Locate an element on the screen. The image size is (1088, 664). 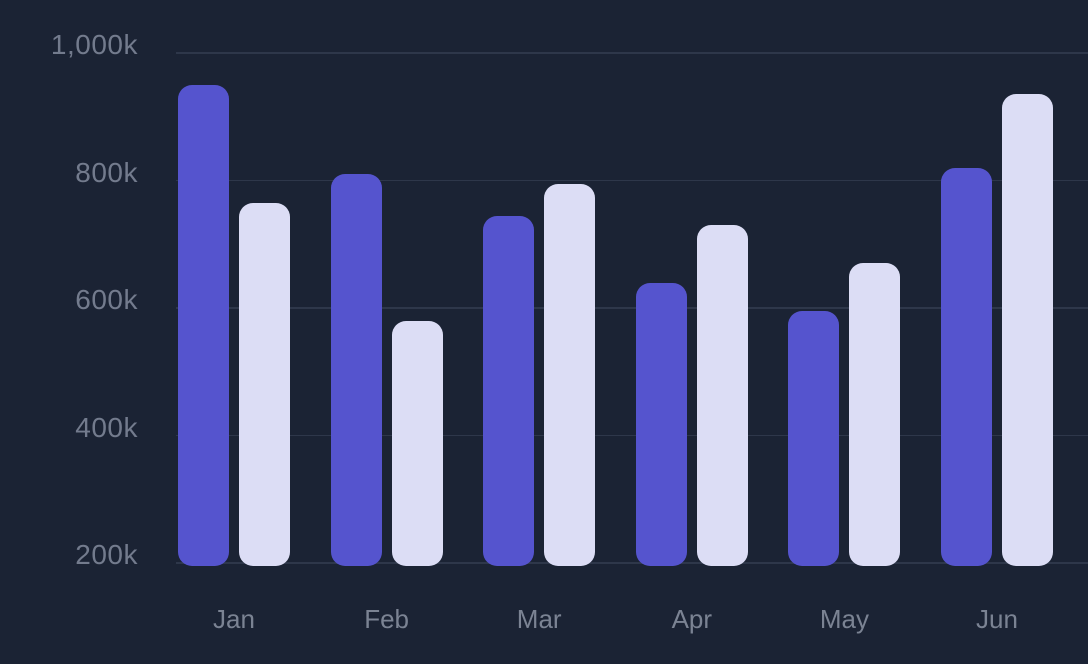
bar-mar-series-2-lavender is located at coordinates (570, 374).